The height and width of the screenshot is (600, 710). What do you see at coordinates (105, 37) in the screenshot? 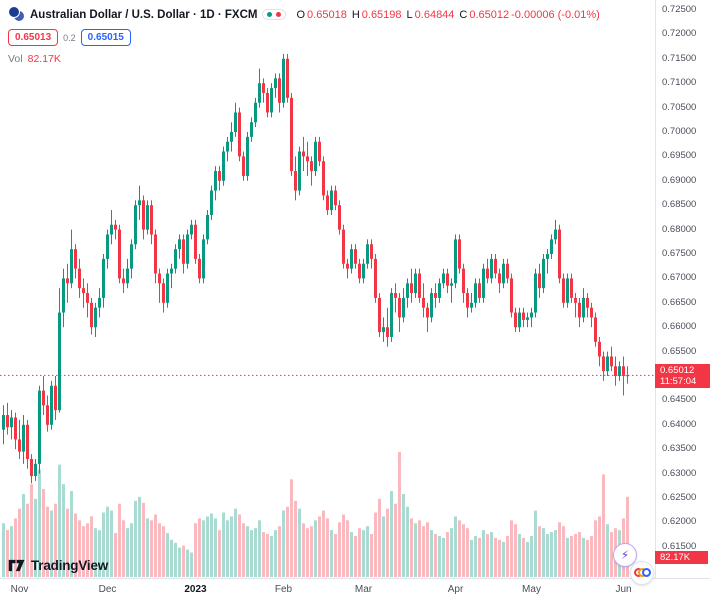
I see `buy-button: 0.65015` at bounding box center [105, 37].